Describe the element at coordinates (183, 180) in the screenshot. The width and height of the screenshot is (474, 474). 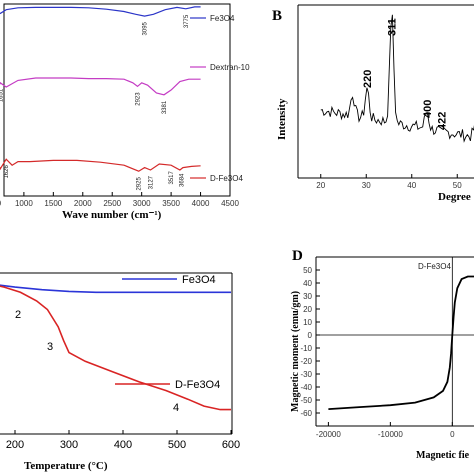
I see `panel-a-peak-label: 3684` at that location.